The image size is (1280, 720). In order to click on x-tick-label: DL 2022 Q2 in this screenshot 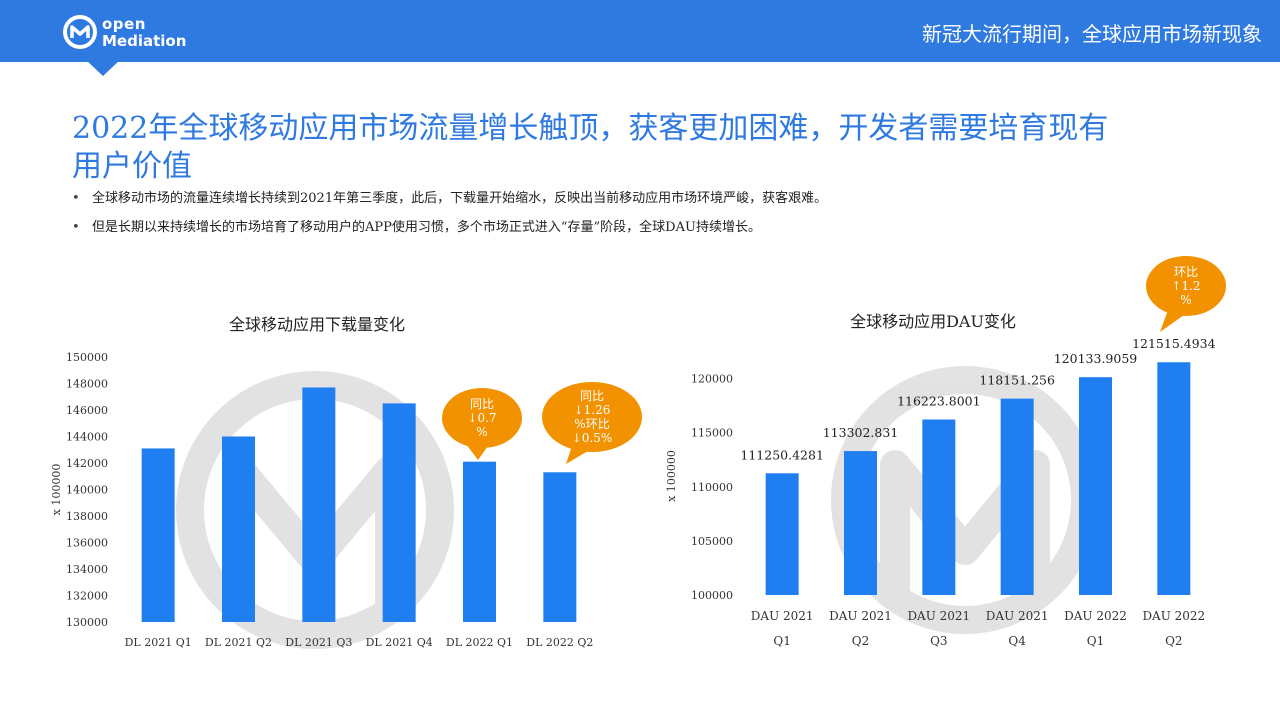, I will do `click(559, 642)`.